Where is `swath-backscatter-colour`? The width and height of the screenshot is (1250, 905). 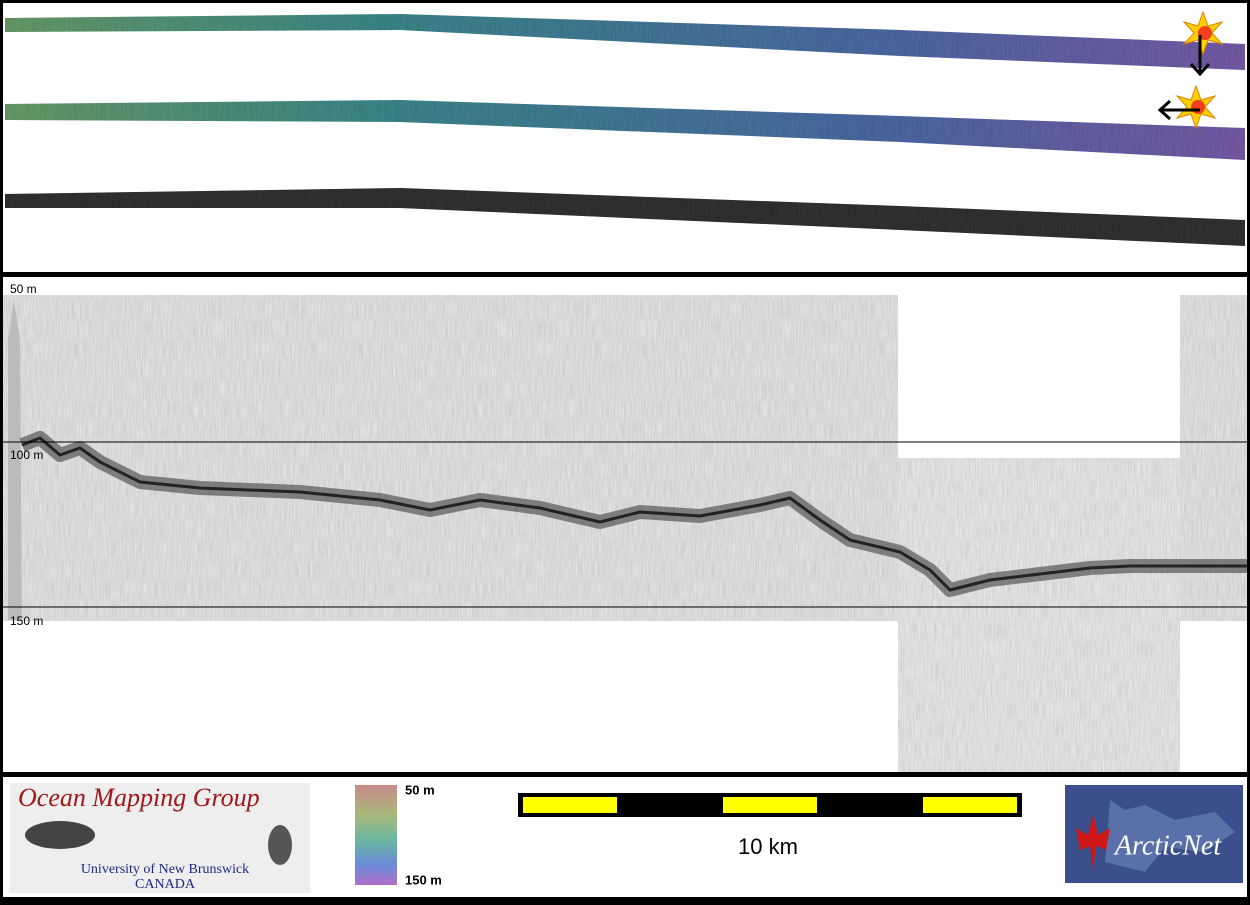 swath-backscatter-colour is located at coordinates (625, 42).